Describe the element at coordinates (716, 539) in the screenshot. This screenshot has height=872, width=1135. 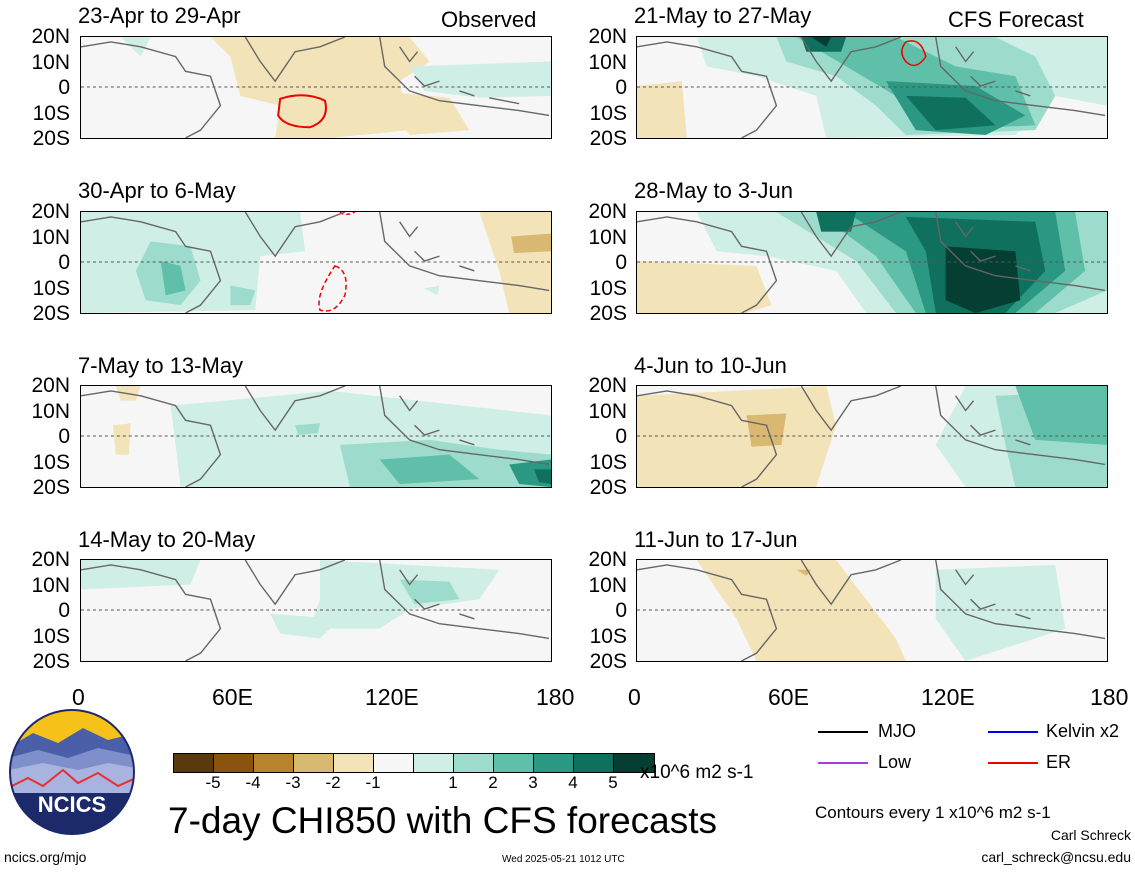
I see `panel-title-fcst-4: 11-Jun to 17-Jun` at that location.